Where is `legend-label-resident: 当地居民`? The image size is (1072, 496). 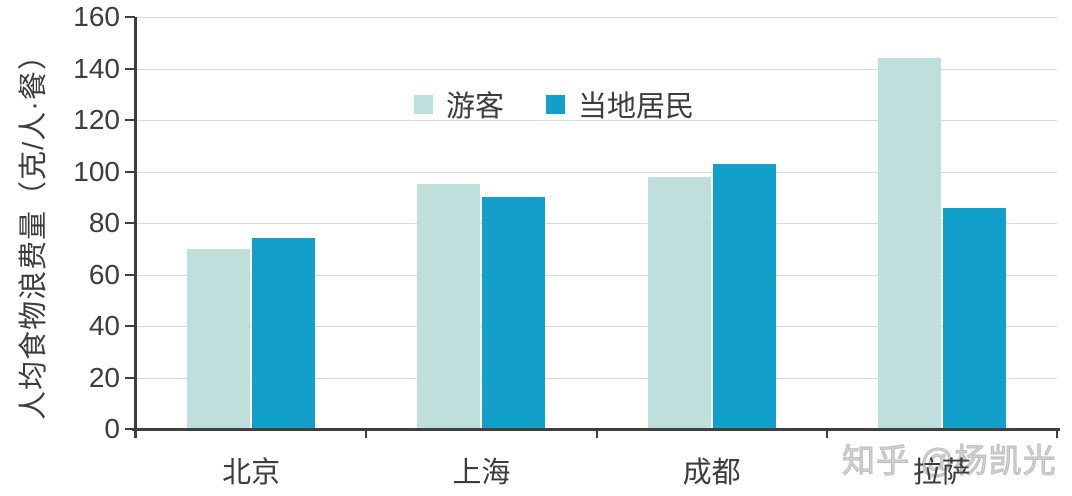
legend-label-resident: 当地居民 is located at coordinates (636, 107).